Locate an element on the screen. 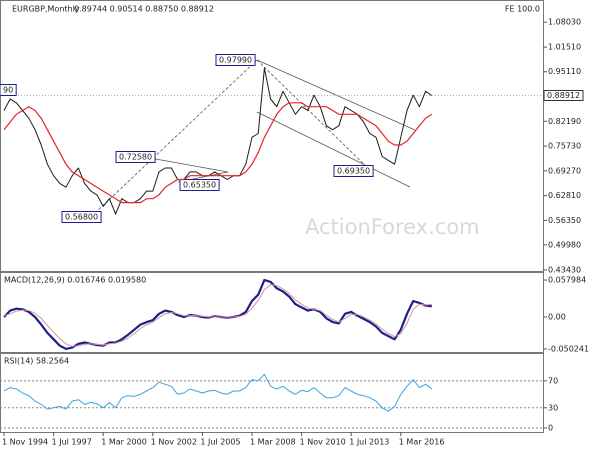 The height and width of the screenshot is (450, 600). annotation-label: 90 is located at coordinates (8, 90).